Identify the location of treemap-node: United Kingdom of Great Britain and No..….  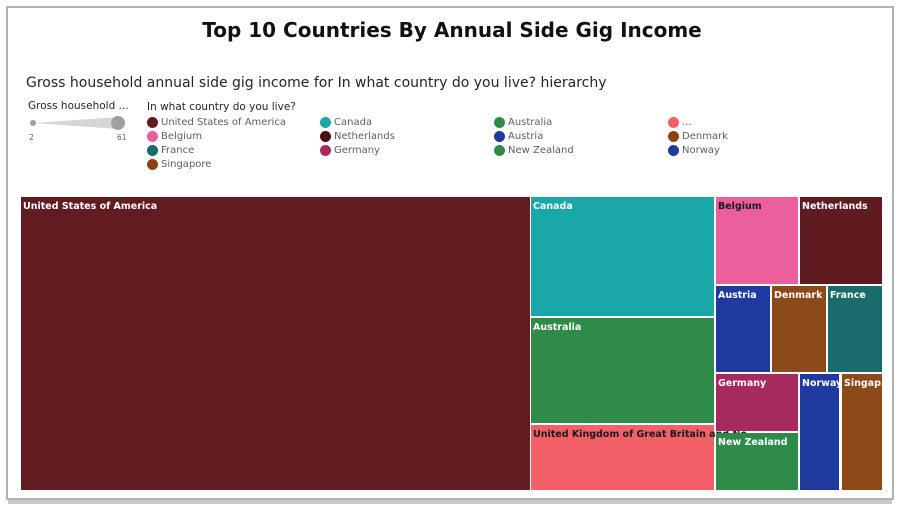
(644, 457).